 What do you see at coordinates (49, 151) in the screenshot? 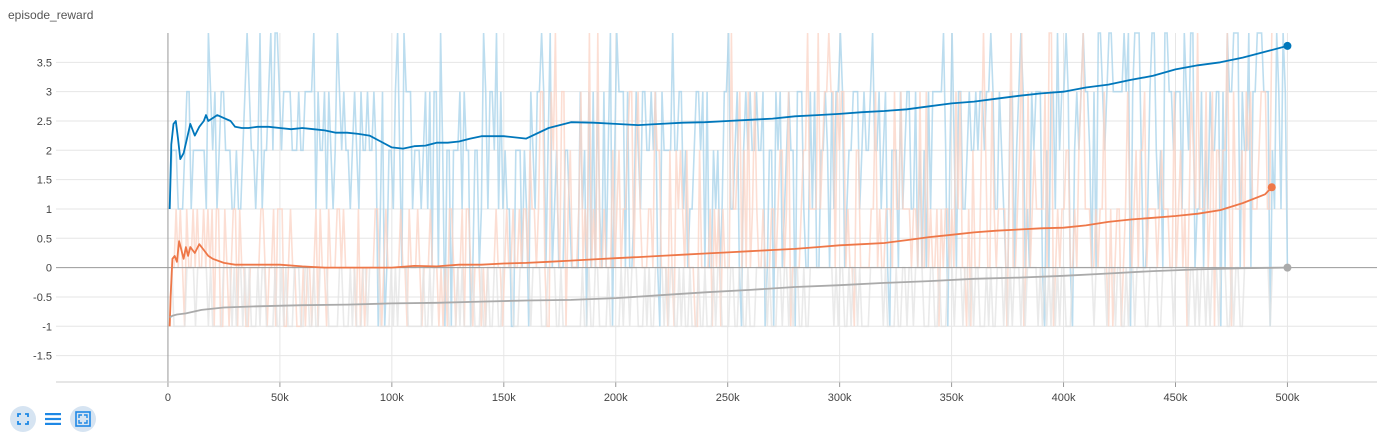
I see `y-tick-label: 2` at bounding box center [49, 151].